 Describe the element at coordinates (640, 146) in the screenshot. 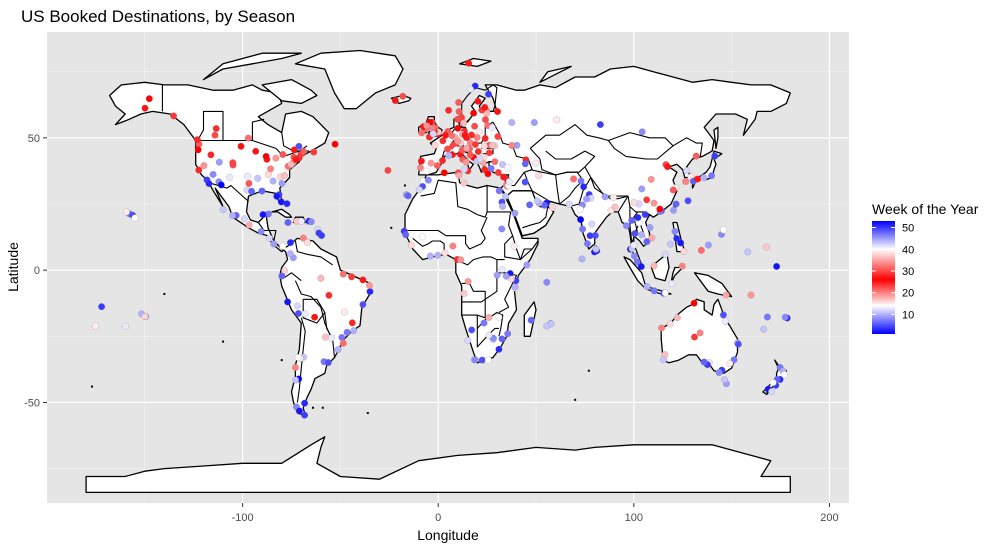

I see `border-mongolia` at that location.